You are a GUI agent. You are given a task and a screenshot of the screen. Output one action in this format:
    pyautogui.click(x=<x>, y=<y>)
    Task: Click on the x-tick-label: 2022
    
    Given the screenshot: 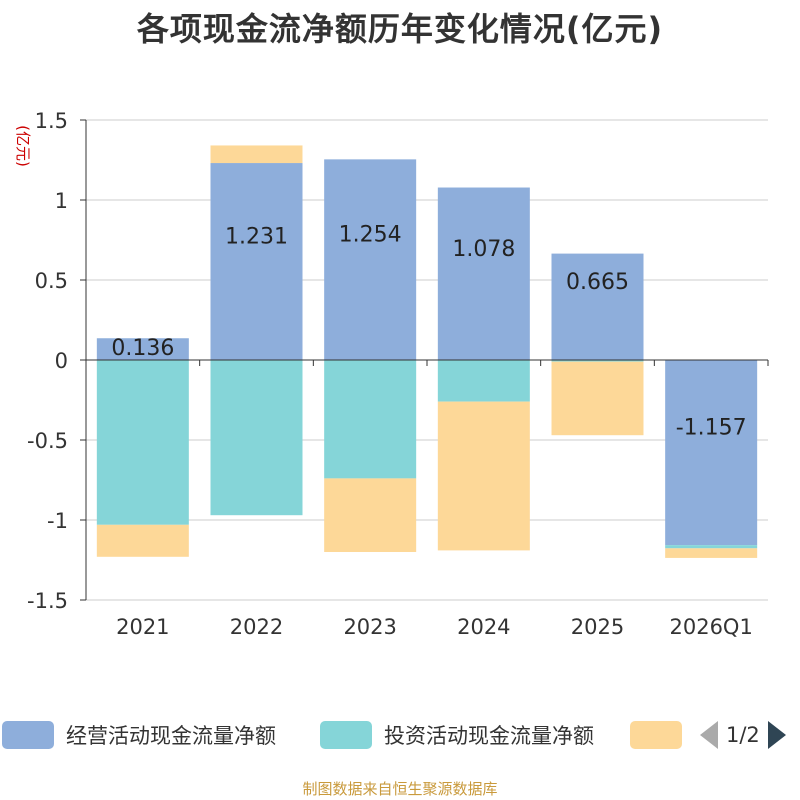 What is the action you would take?
    pyautogui.click(x=256, y=627)
    